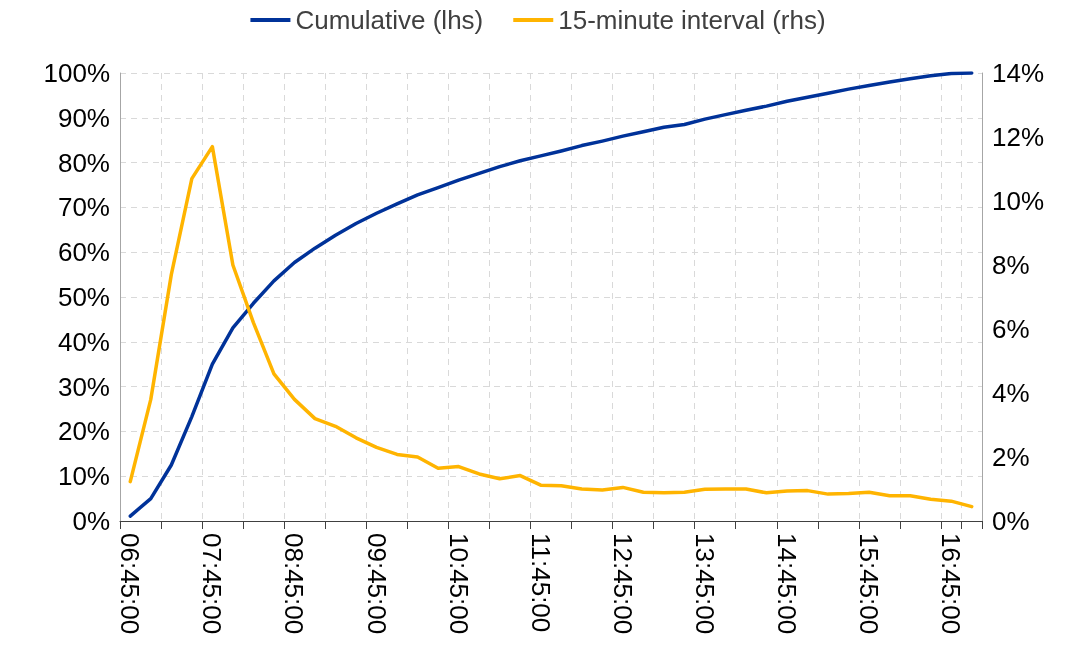 The height and width of the screenshot is (665, 1076). I want to click on y2-tick-label: 4%, so click(1011, 393).